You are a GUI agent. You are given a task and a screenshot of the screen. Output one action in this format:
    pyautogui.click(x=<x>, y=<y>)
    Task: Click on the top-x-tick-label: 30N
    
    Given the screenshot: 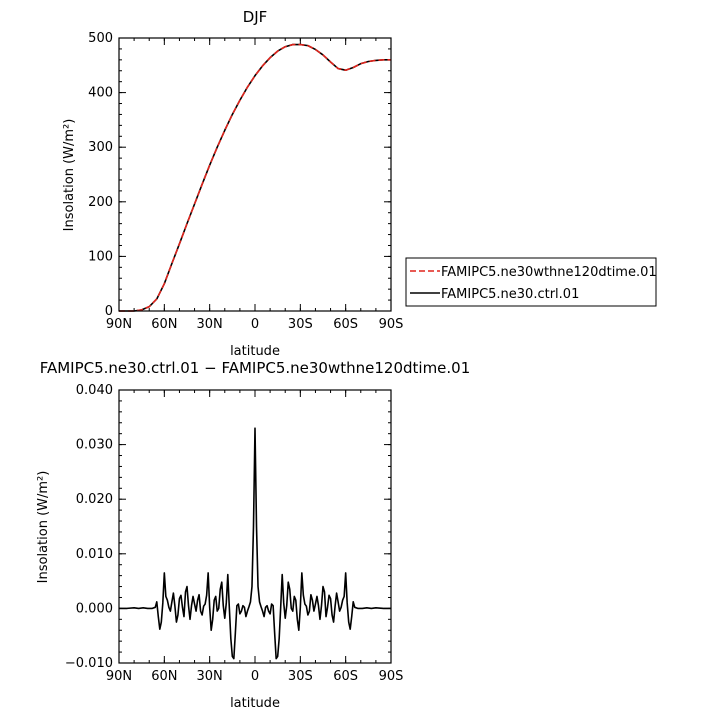 What is the action you would take?
    pyautogui.click(x=210, y=324)
    